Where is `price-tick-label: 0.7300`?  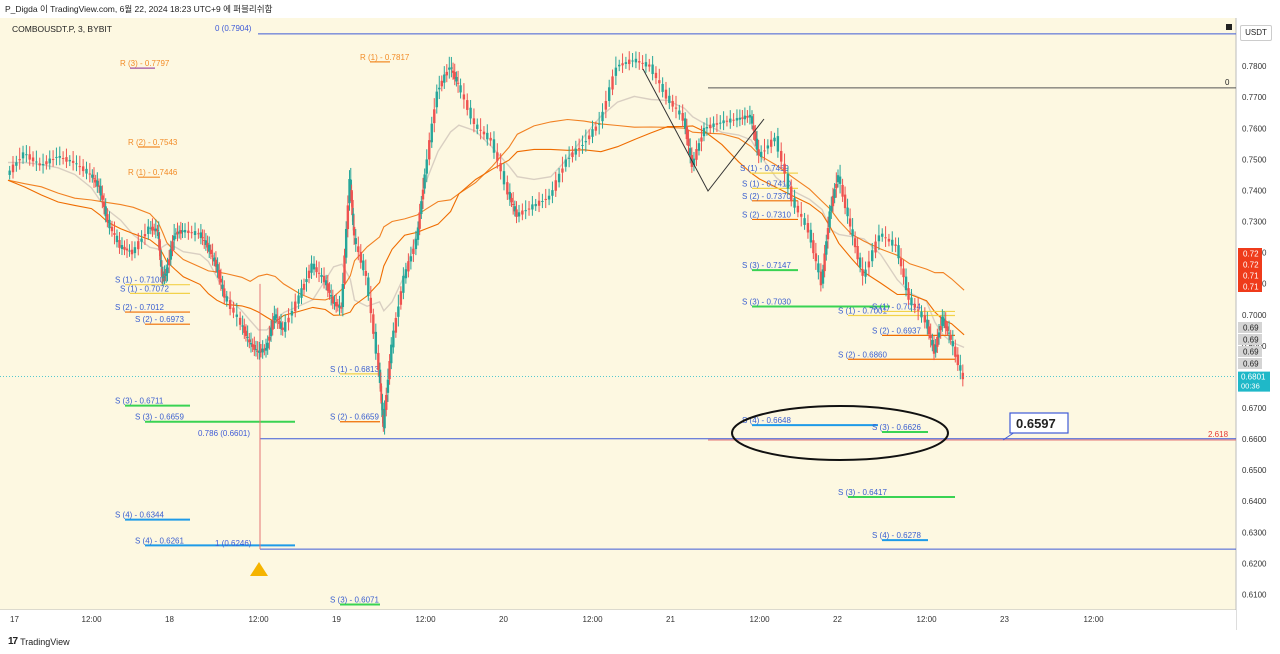
price-tick-label: 0.7300 is located at coordinates (1254, 222).